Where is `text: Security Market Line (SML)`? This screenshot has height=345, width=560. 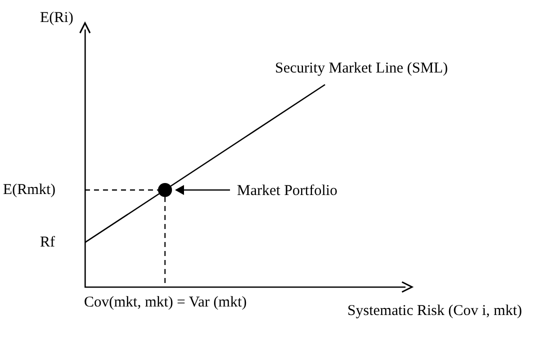 text: Security Market Line (SML) is located at coordinates (361, 68).